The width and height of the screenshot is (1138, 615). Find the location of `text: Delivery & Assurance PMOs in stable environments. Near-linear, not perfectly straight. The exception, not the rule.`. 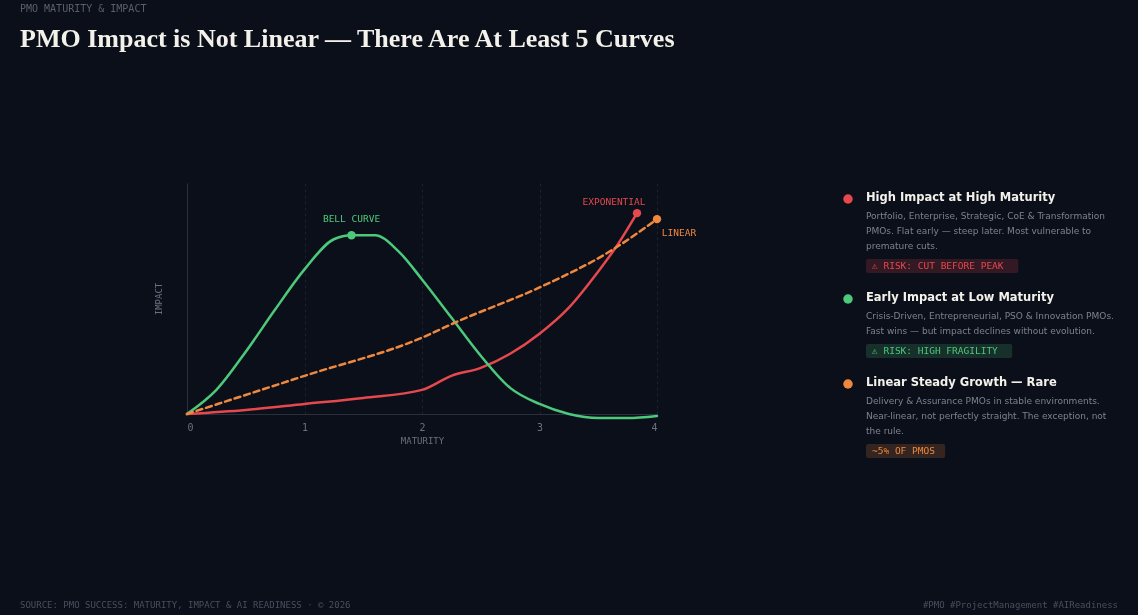

text: Delivery & Assurance PMOs in stable environments. Near-linear, not perfectly straight. The exception, not the rule. is located at coordinates (986, 416).